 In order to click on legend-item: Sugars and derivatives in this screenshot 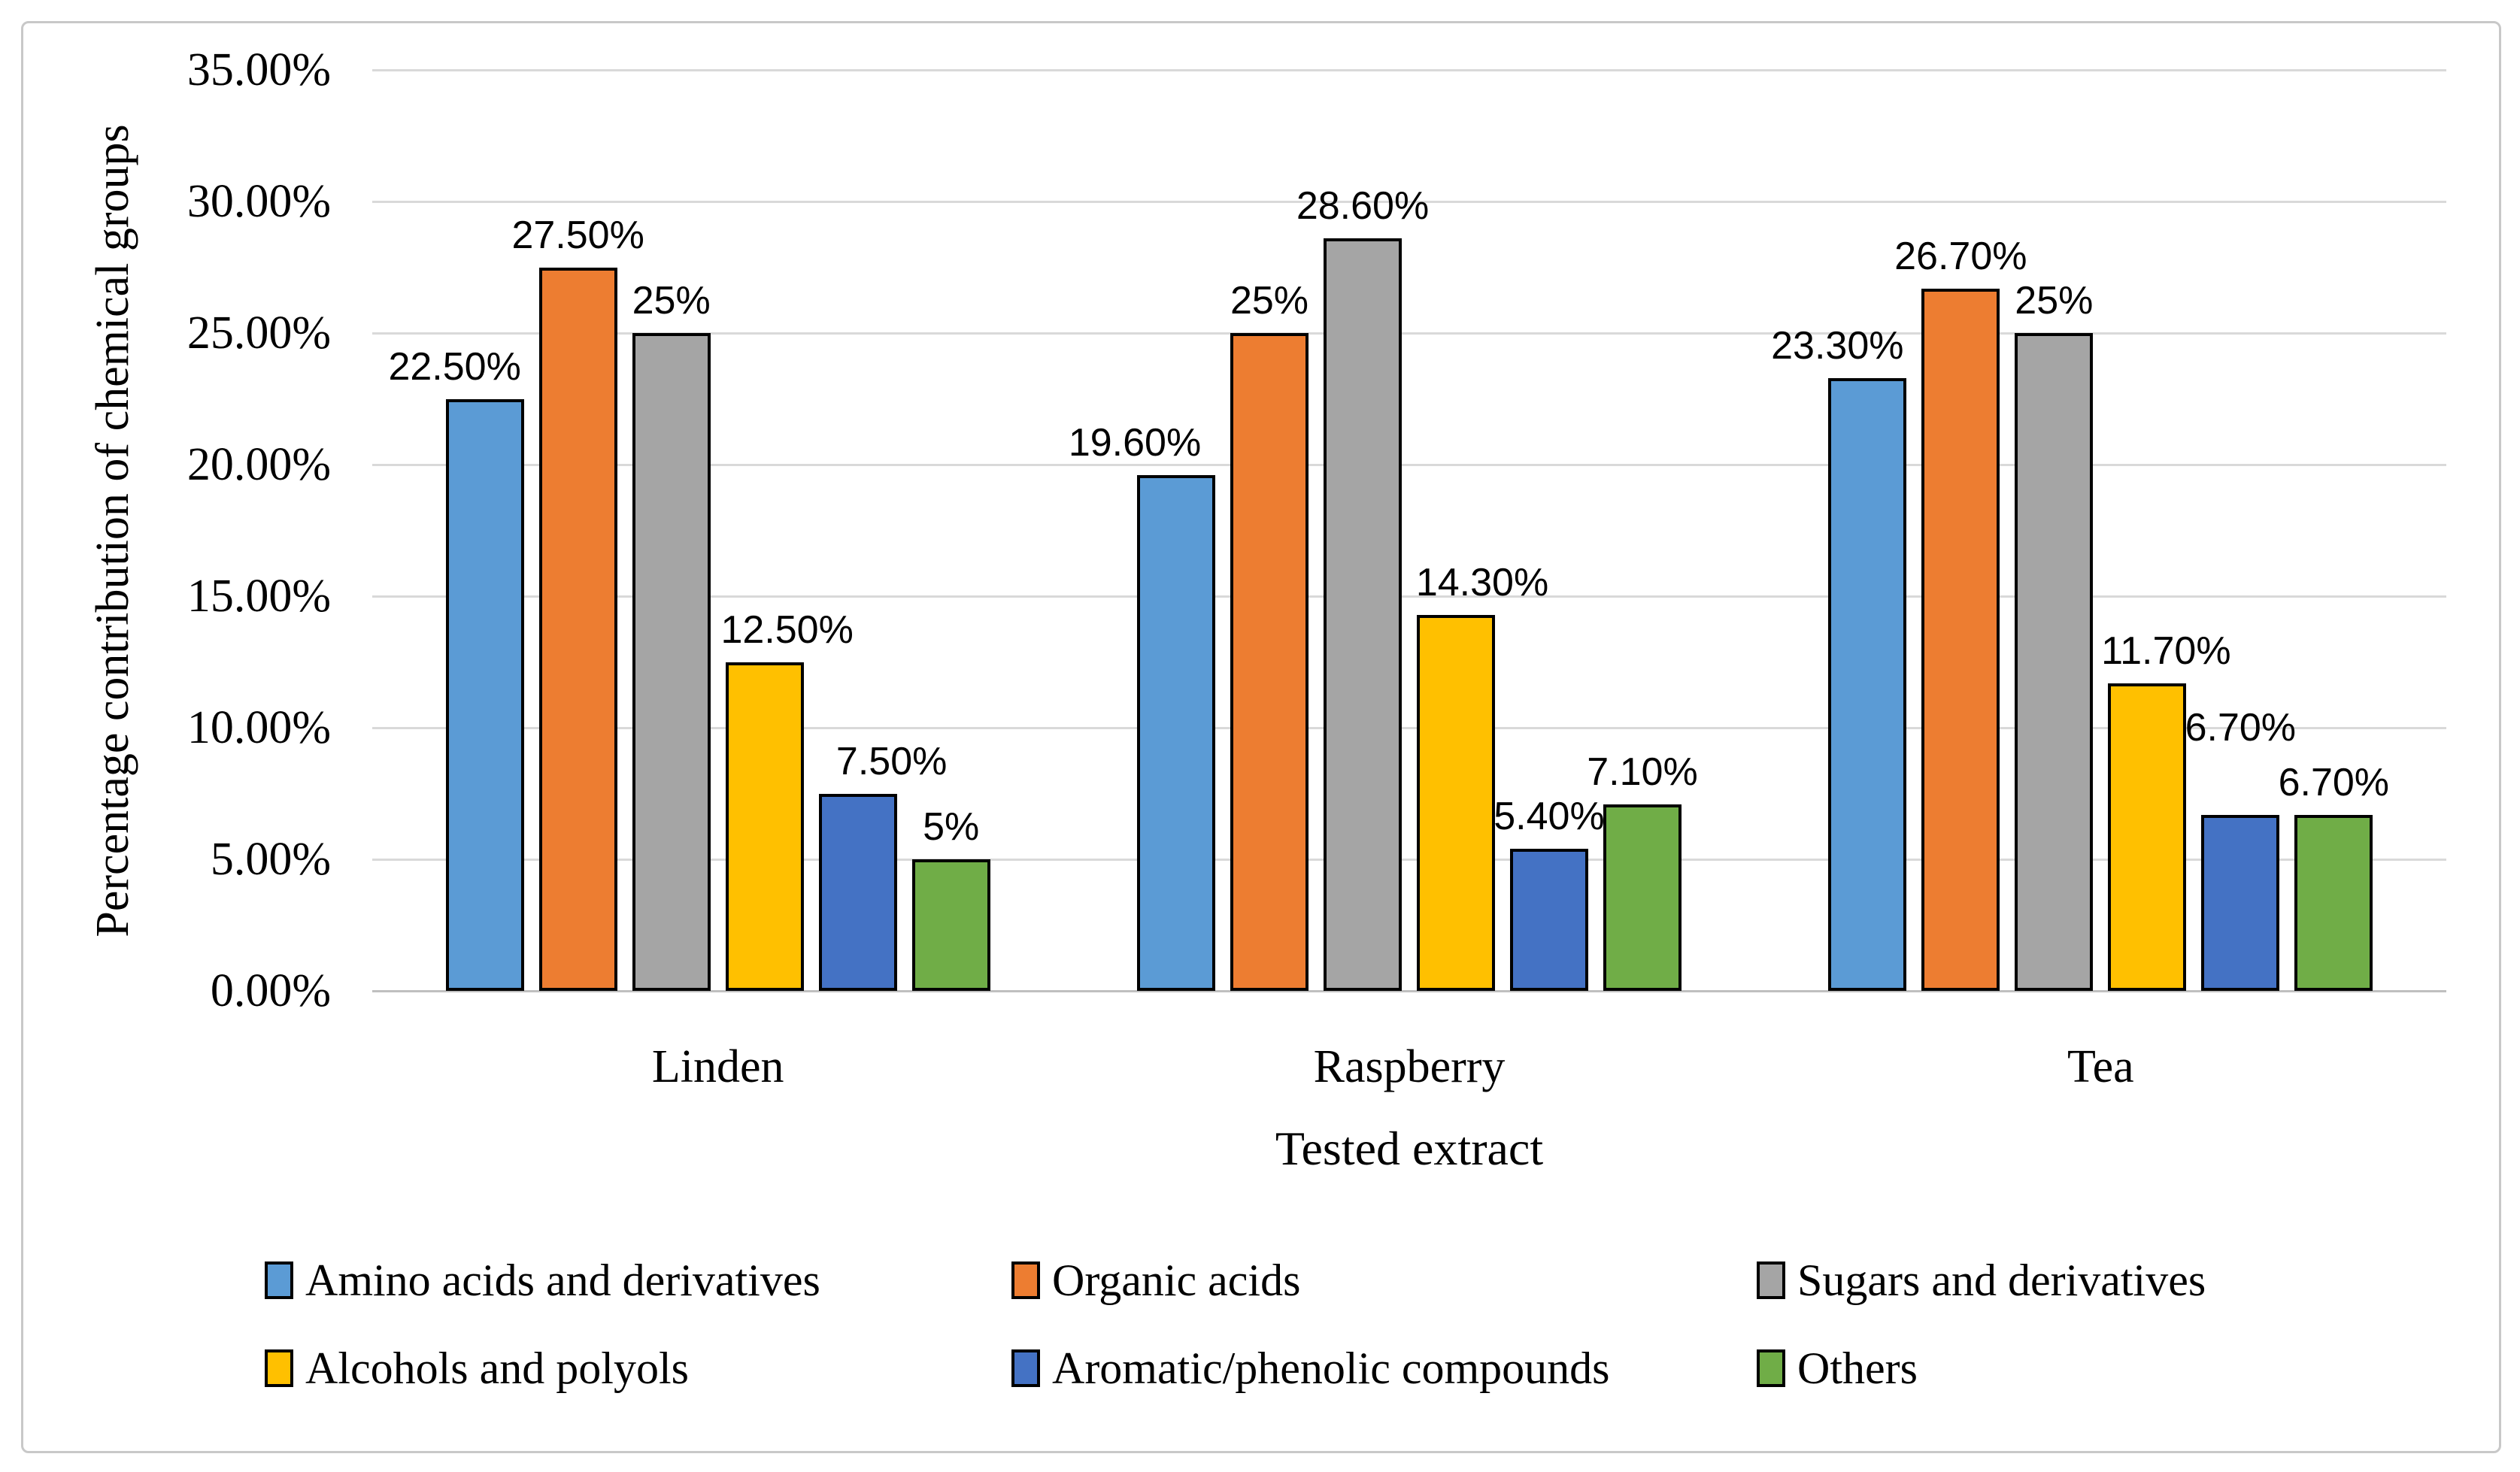, I will do `click(1981, 1281)`.